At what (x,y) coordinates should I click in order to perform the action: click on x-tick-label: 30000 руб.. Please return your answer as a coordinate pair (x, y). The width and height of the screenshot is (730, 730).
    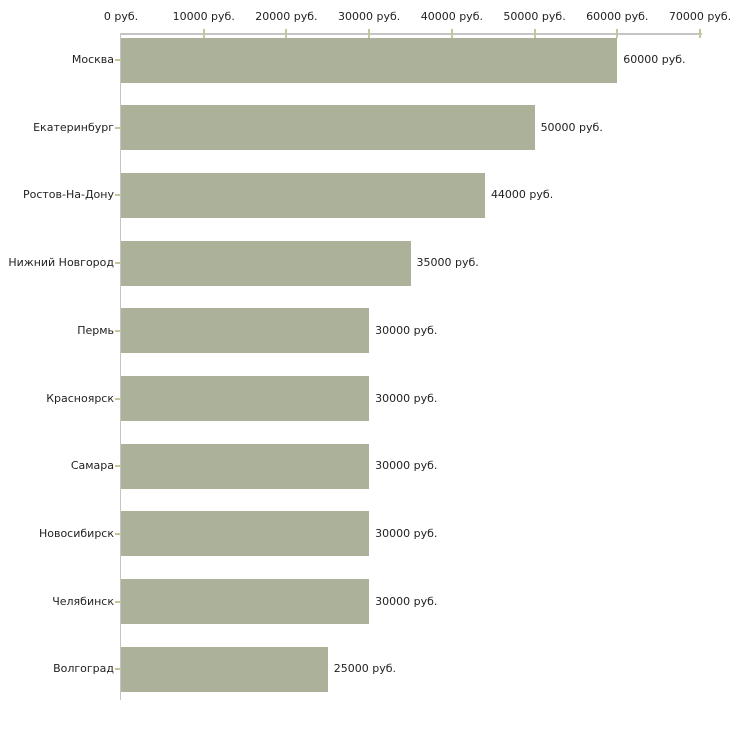
    Looking at the image, I should click on (369, 16).